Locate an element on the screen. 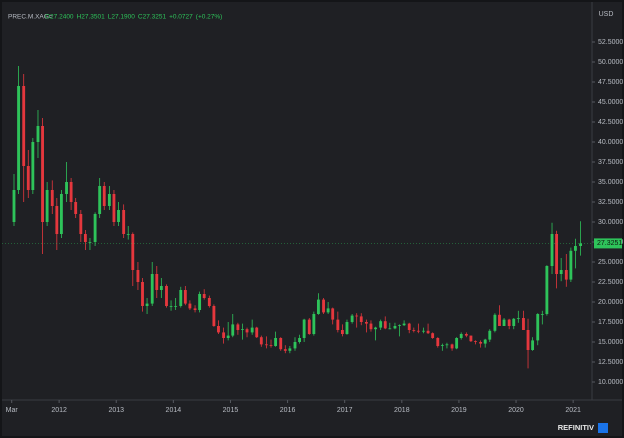  last-price-label: 27.3251 is located at coordinates (609, 243).